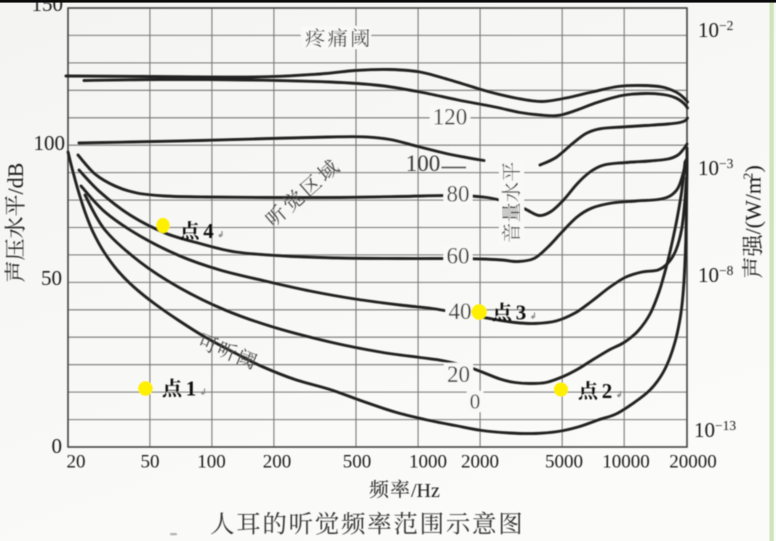  I want to click on svg-text: 1, so click(191, 389).